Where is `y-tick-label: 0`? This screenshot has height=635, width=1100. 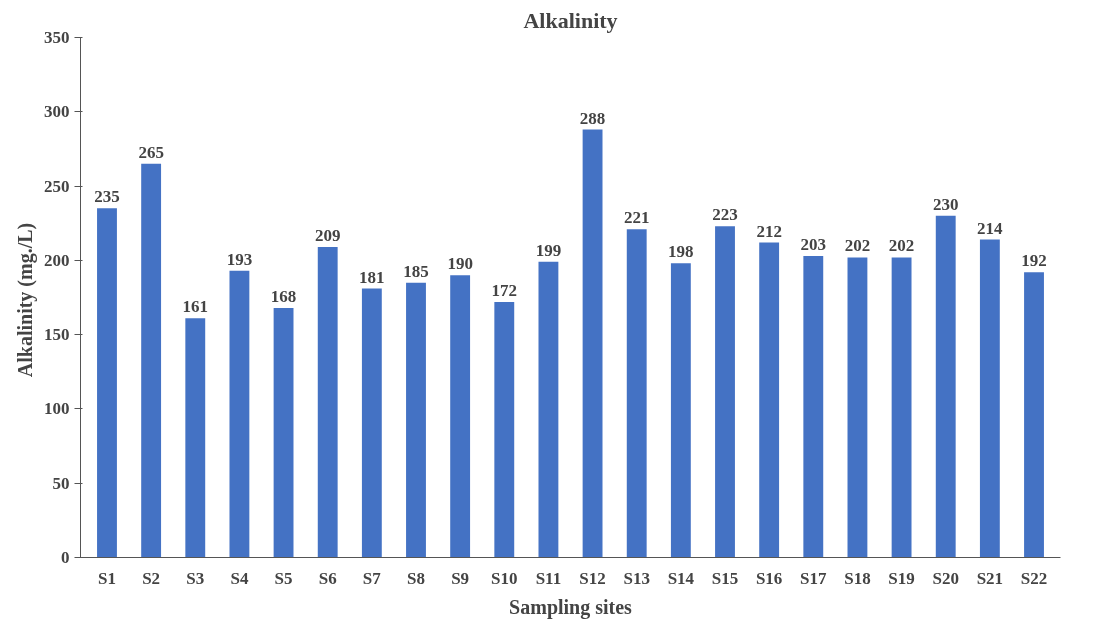 y-tick-label: 0 is located at coordinates (65, 557).